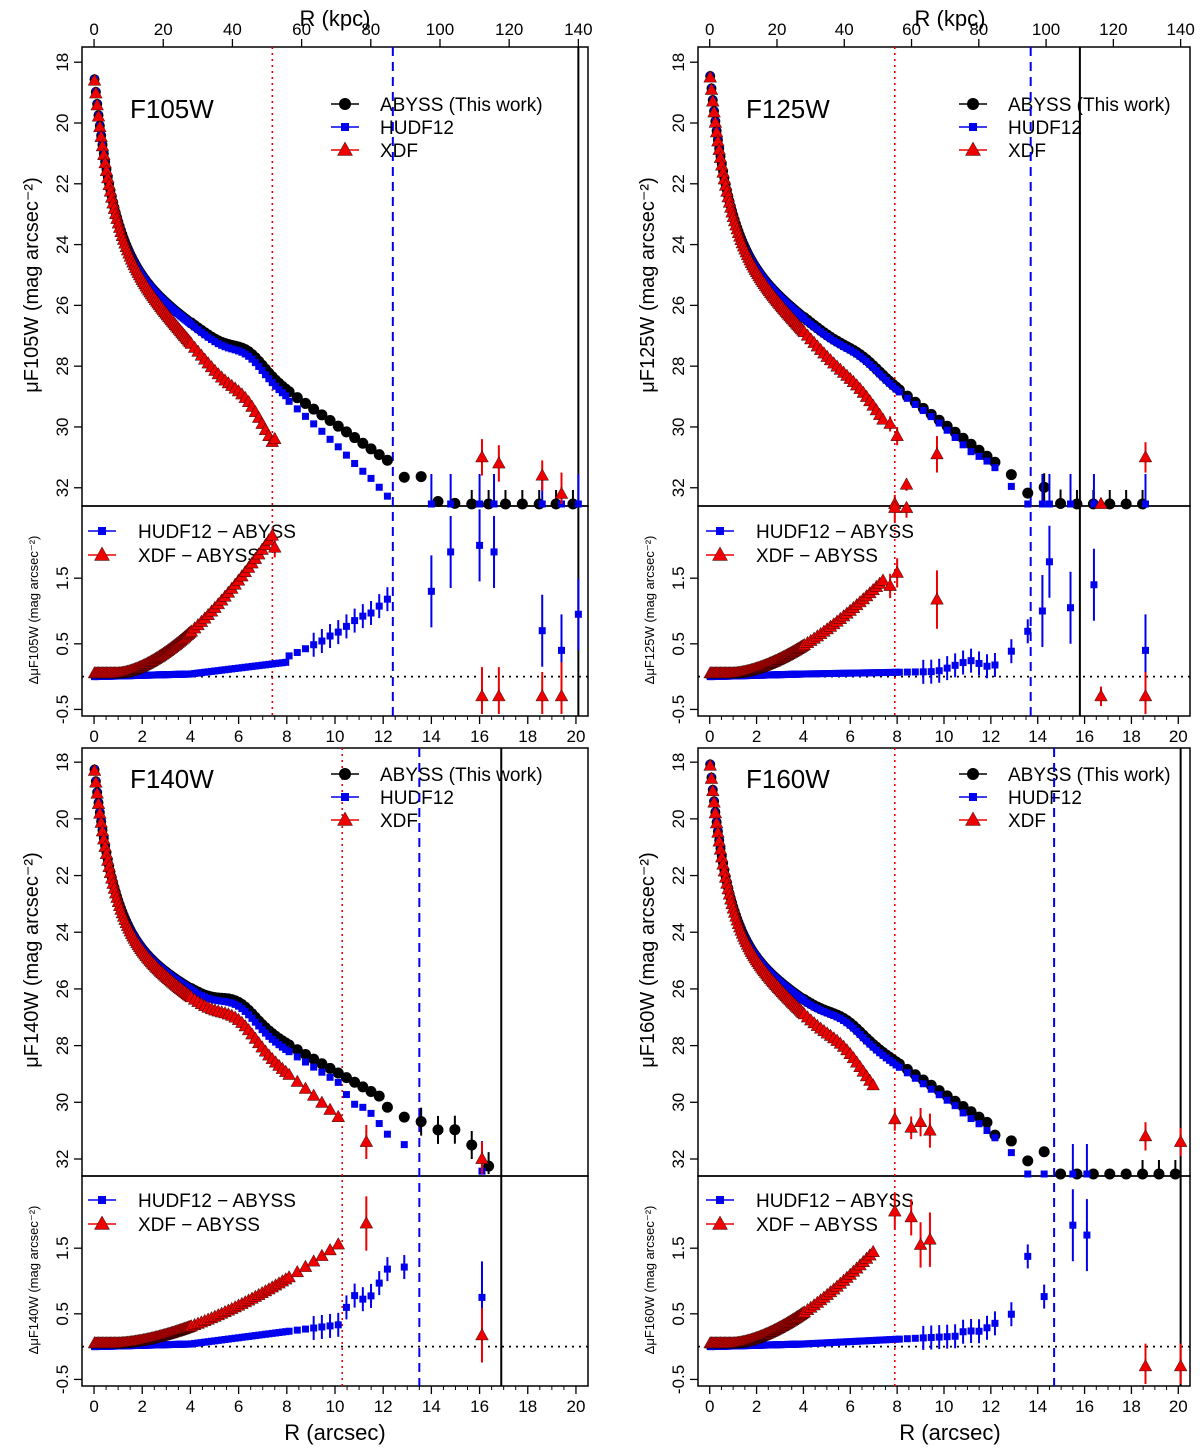 The image size is (1200, 1452). What do you see at coordinates (678, 644) in the screenshot?
I see `y-tick-label: 0.5` at bounding box center [678, 644].